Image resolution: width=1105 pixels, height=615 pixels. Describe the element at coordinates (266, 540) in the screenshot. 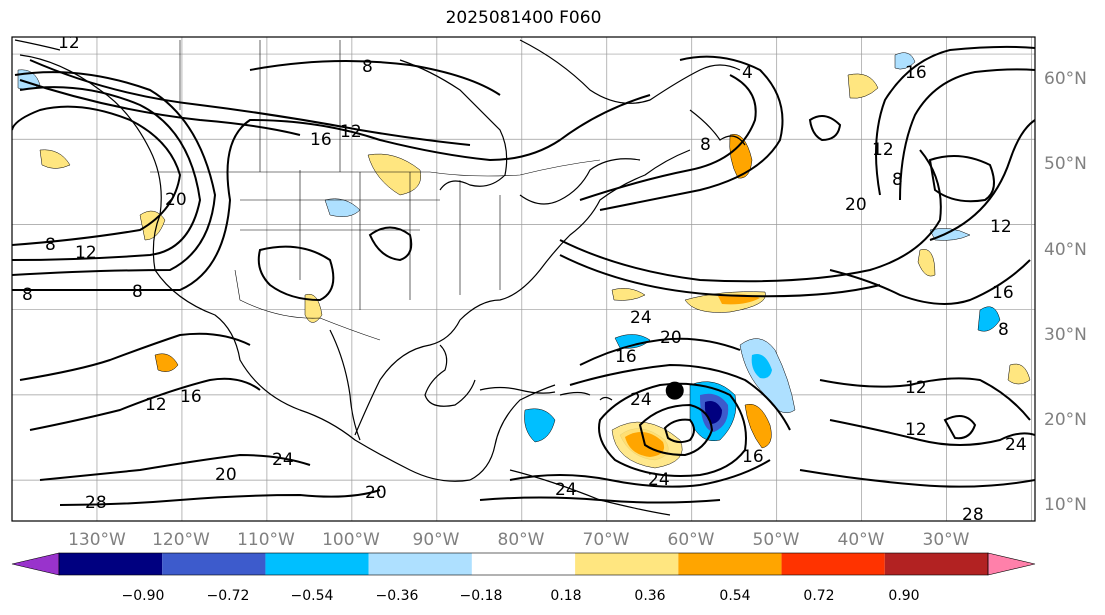

I see `lon-label: 110°W` at that location.